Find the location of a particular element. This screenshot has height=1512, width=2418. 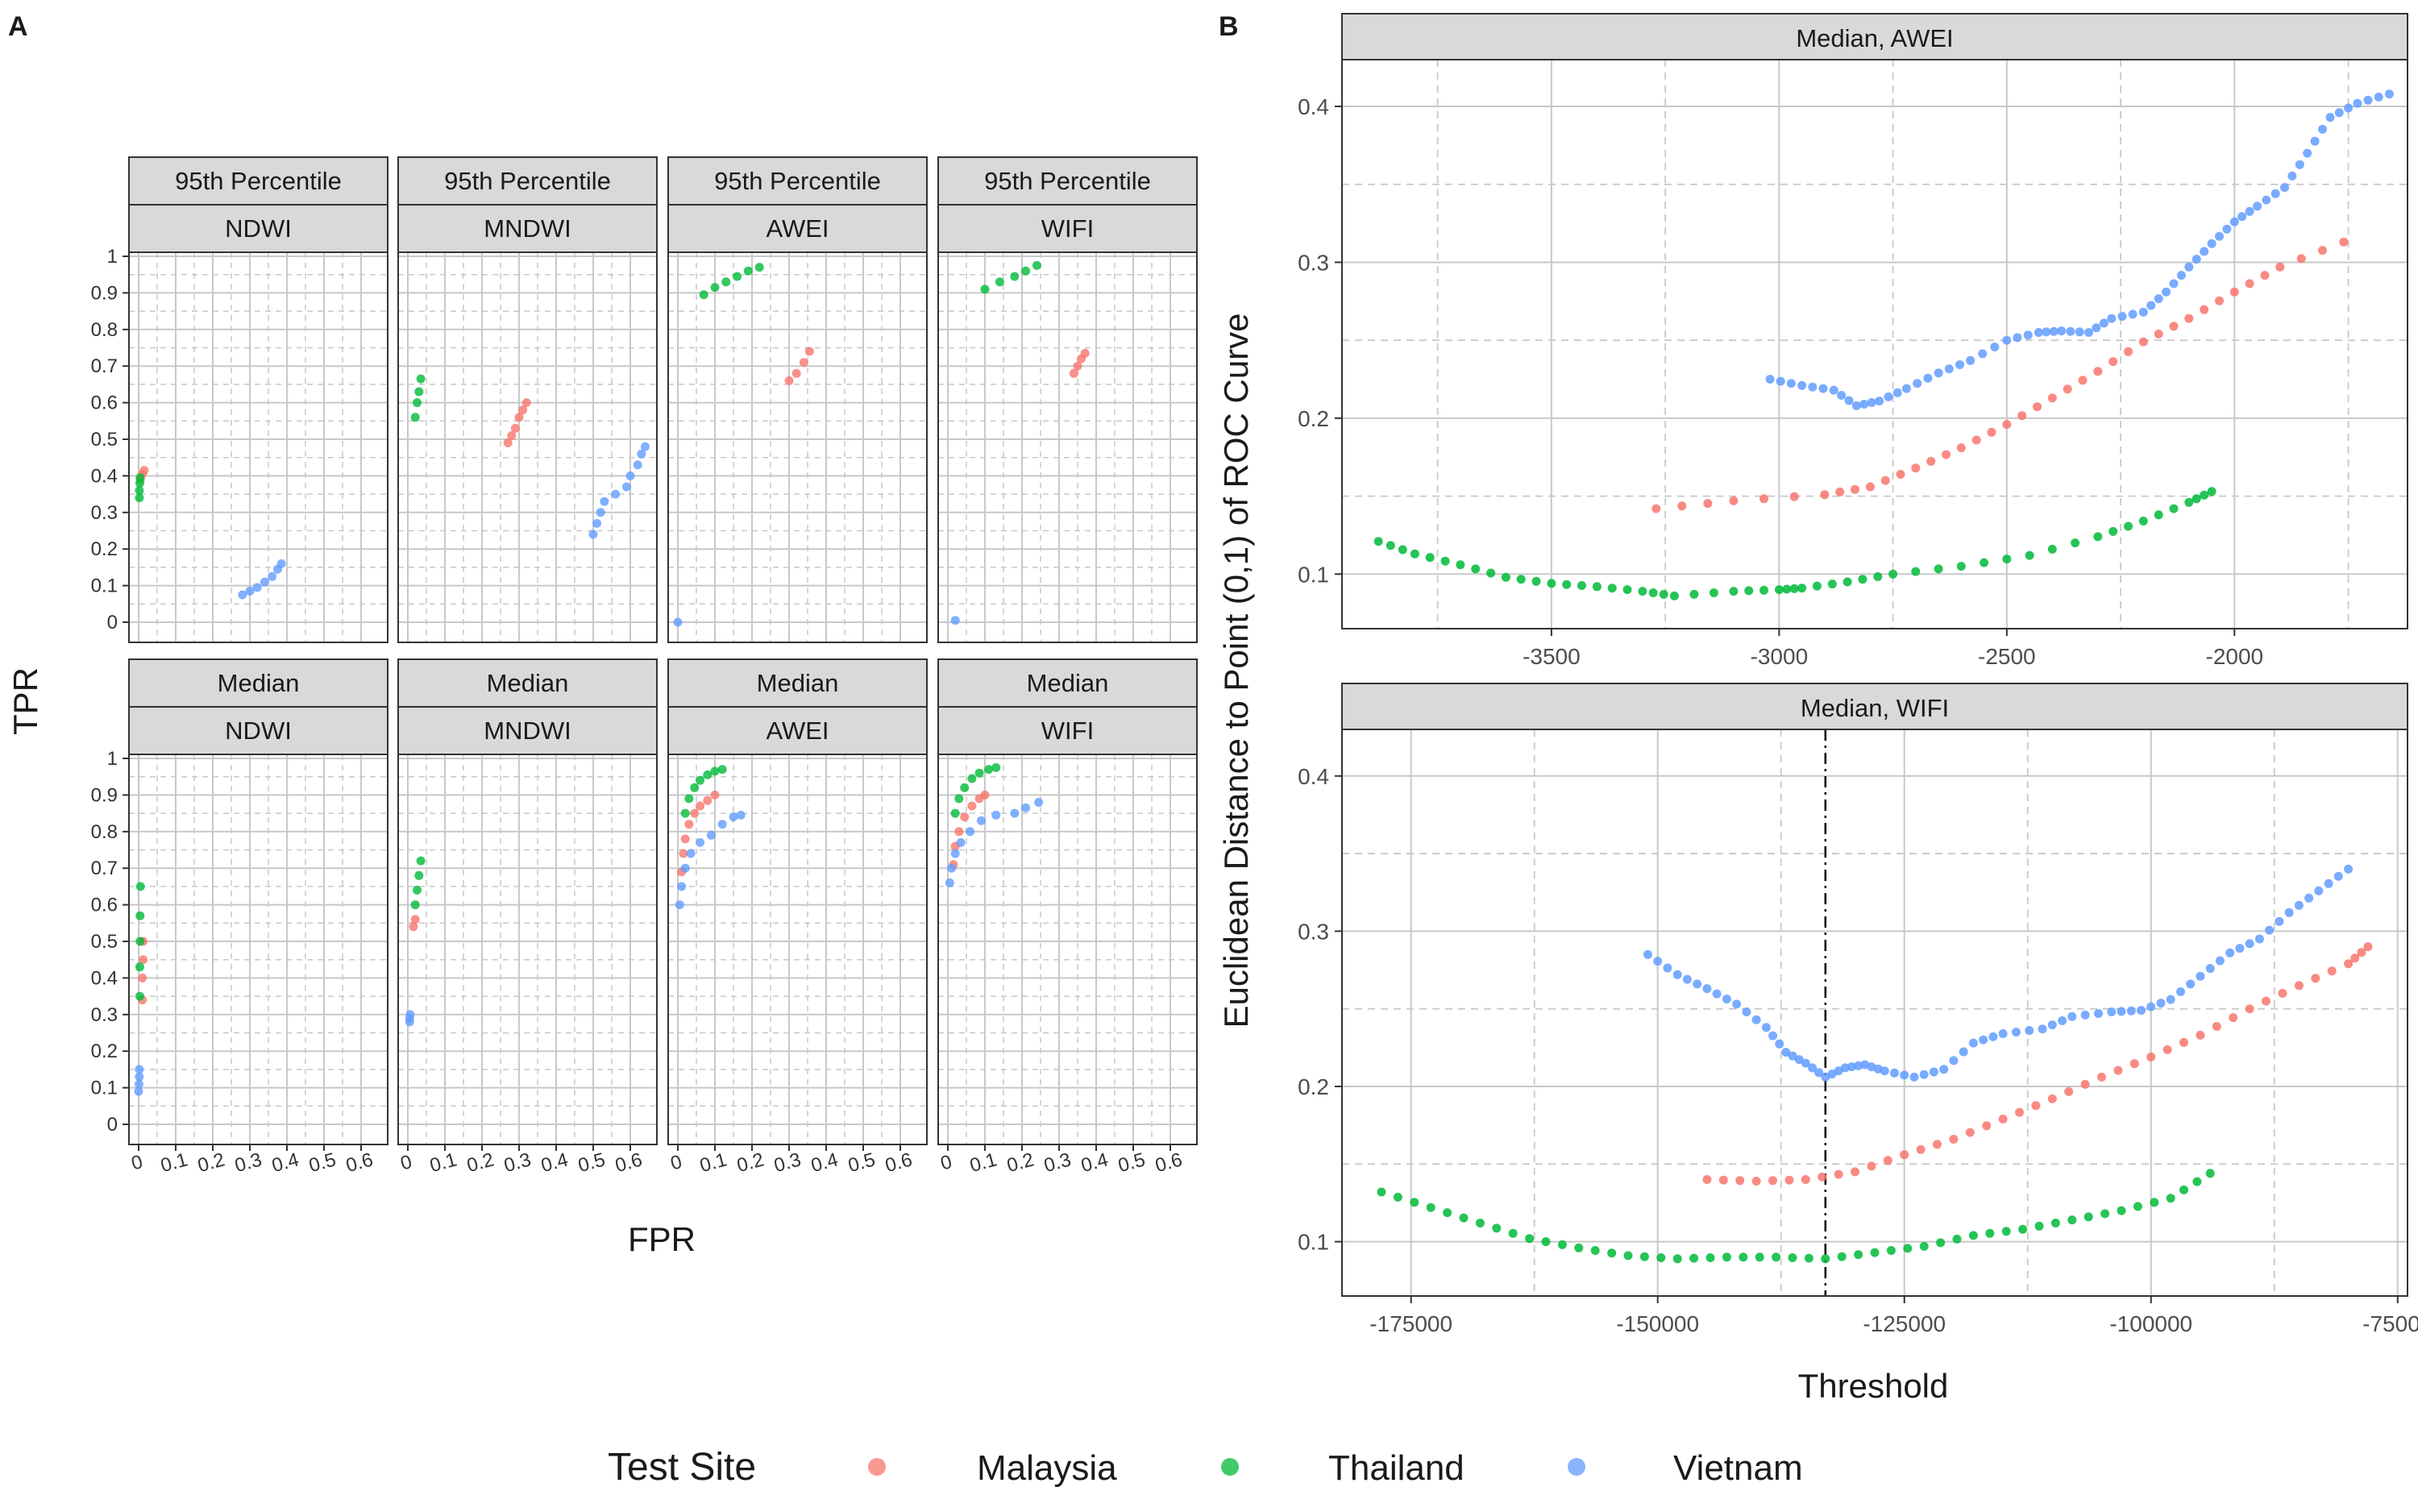

x-tick-label: -75000 is located at coordinates (2390, 1323).